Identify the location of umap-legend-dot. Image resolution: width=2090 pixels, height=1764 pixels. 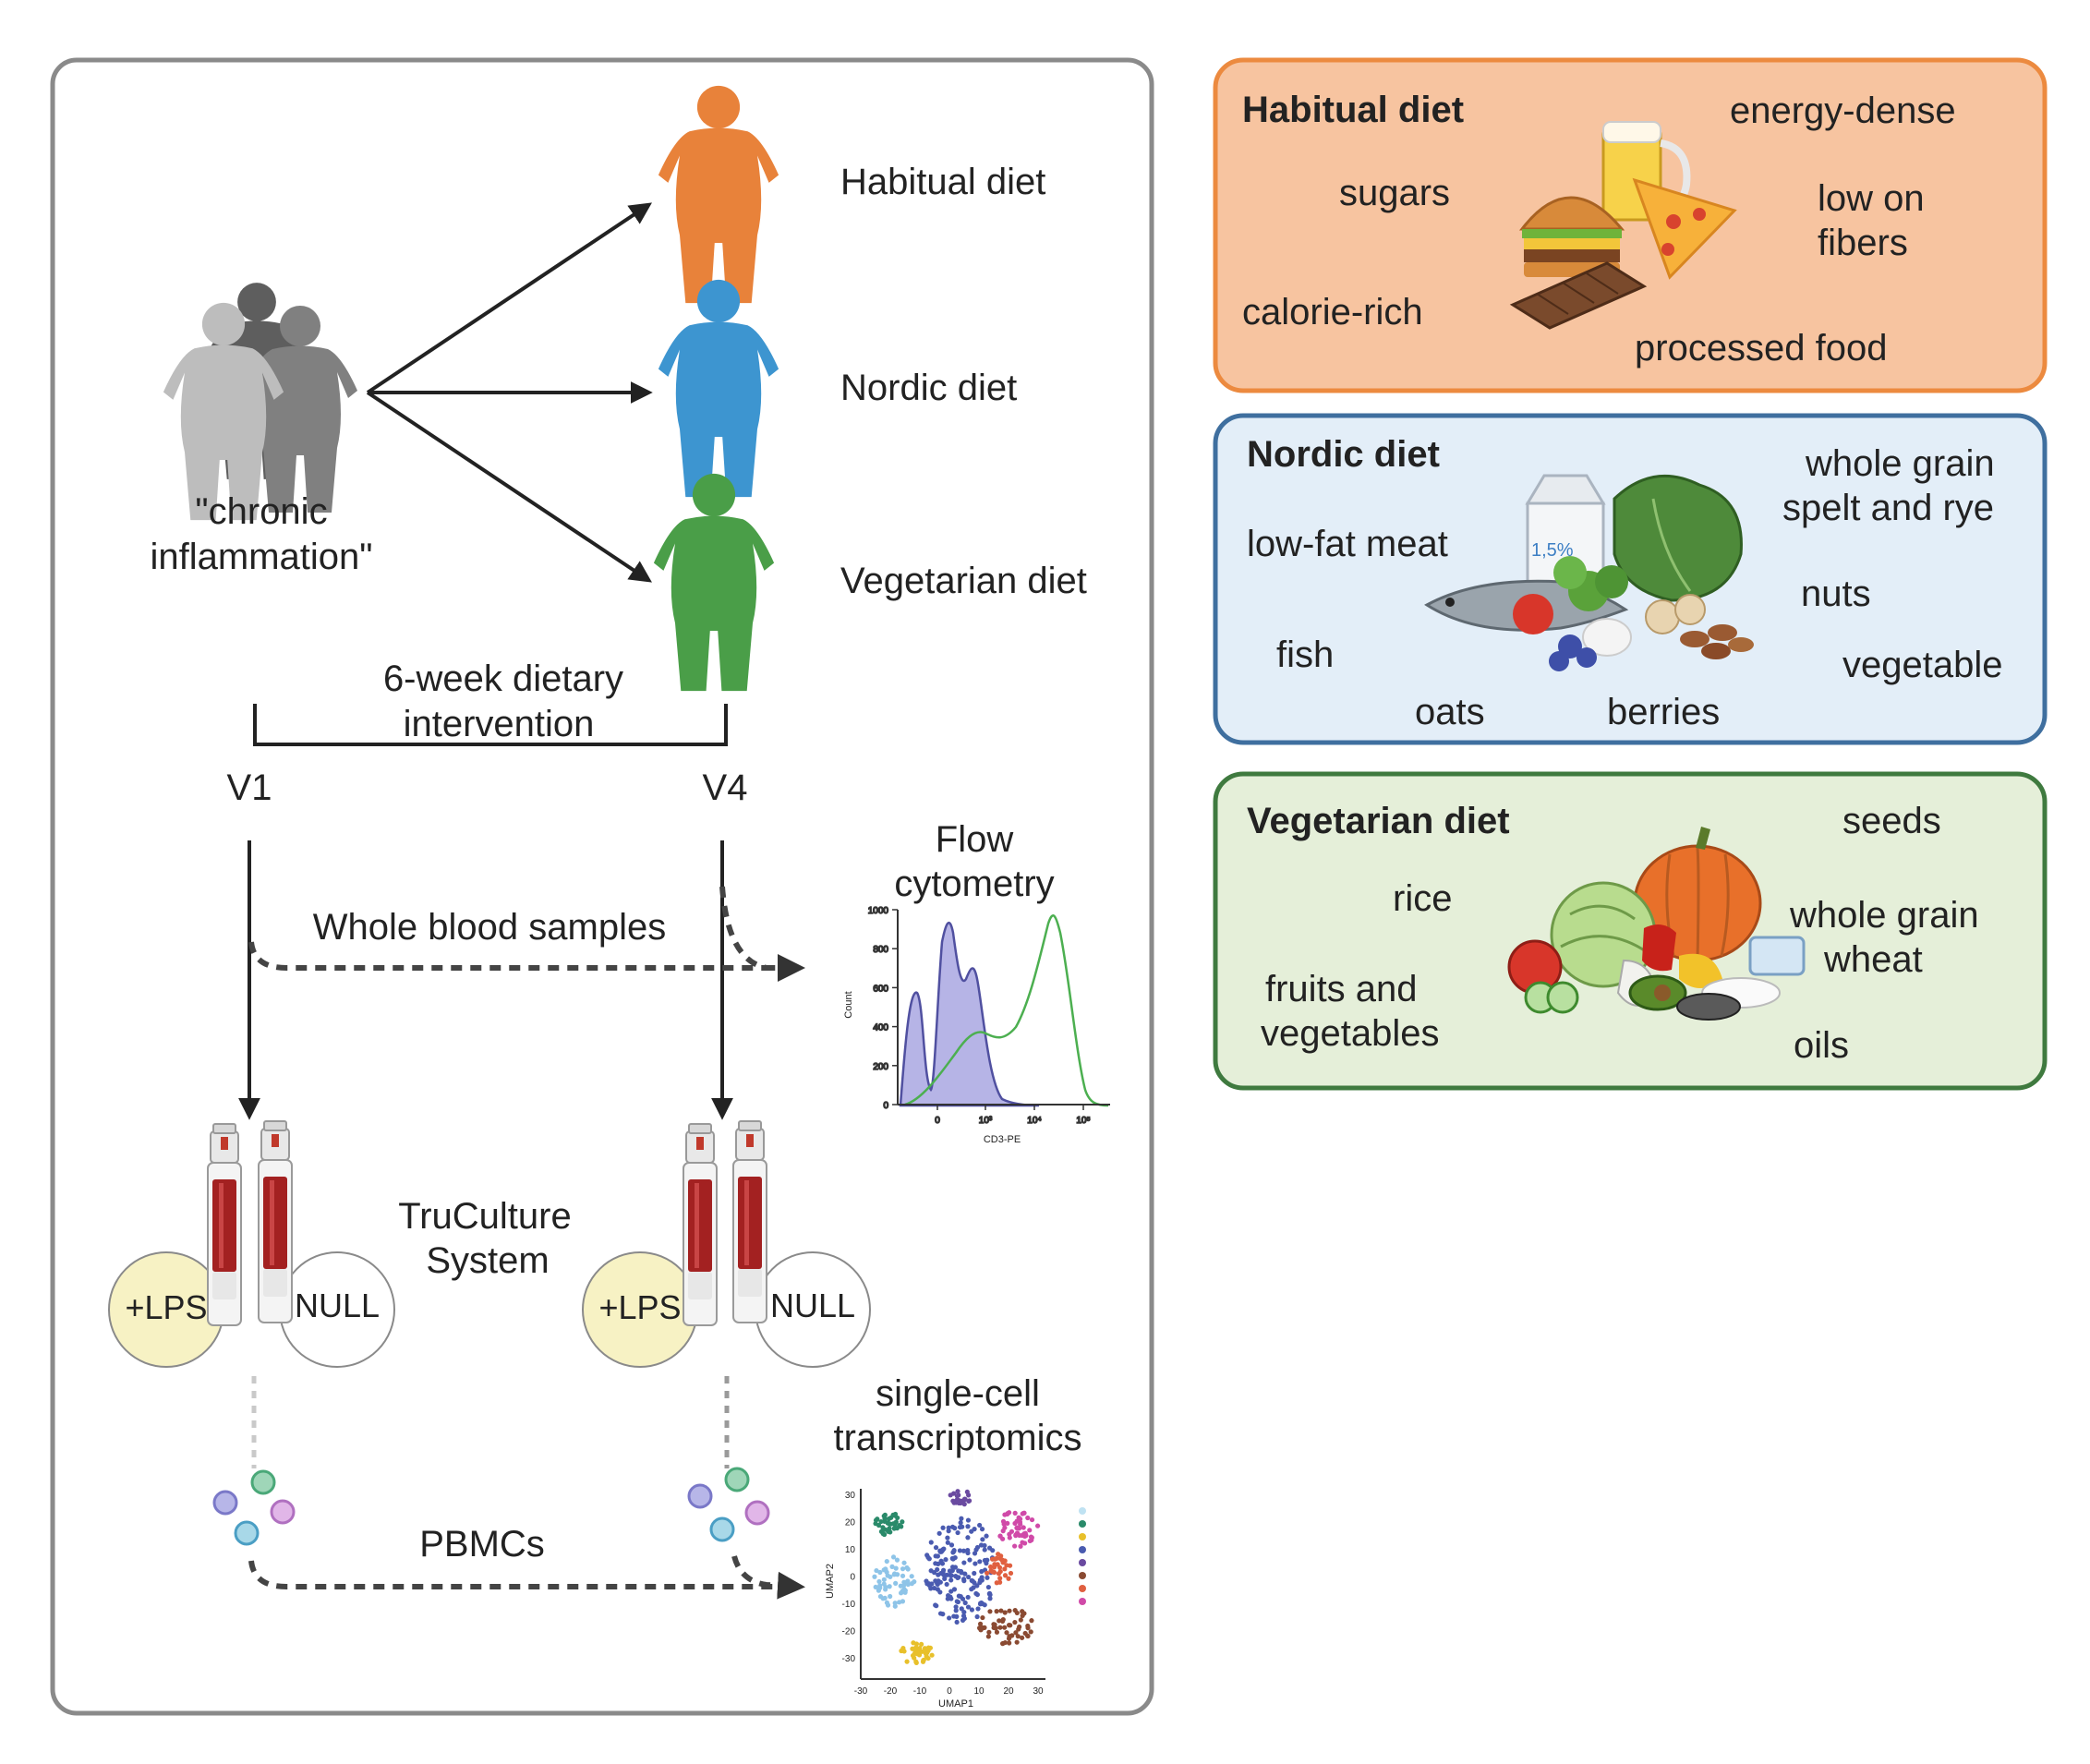
(1082, 1575).